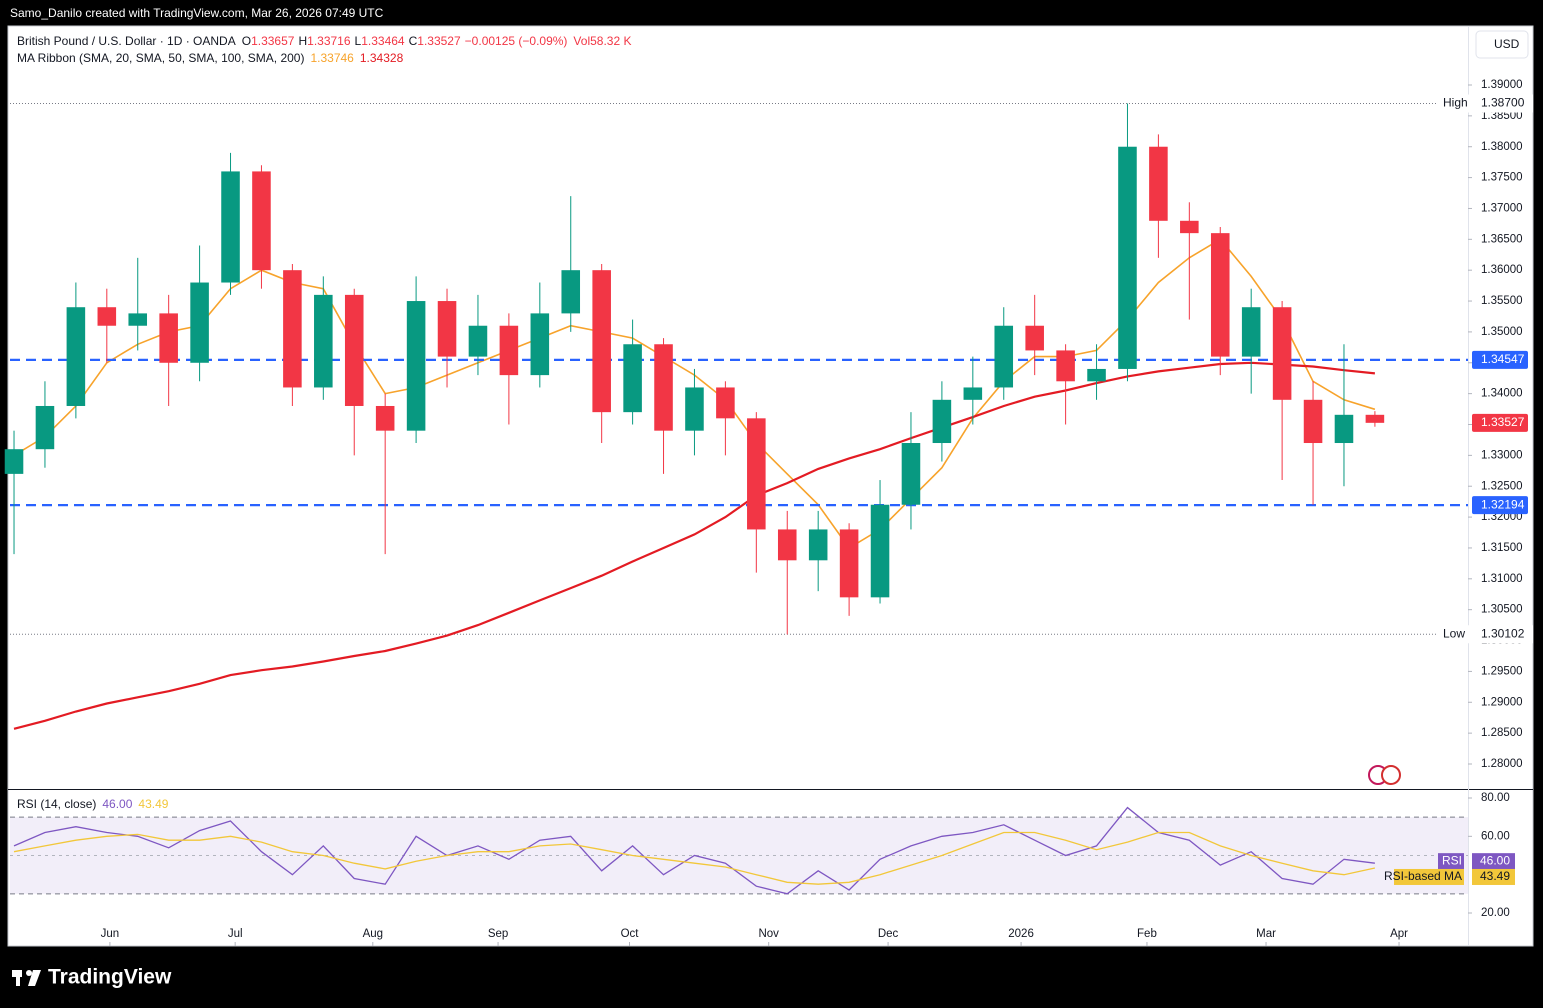 The image size is (1543, 1008). I want to click on x-tick-label: Jul, so click(235, 934).